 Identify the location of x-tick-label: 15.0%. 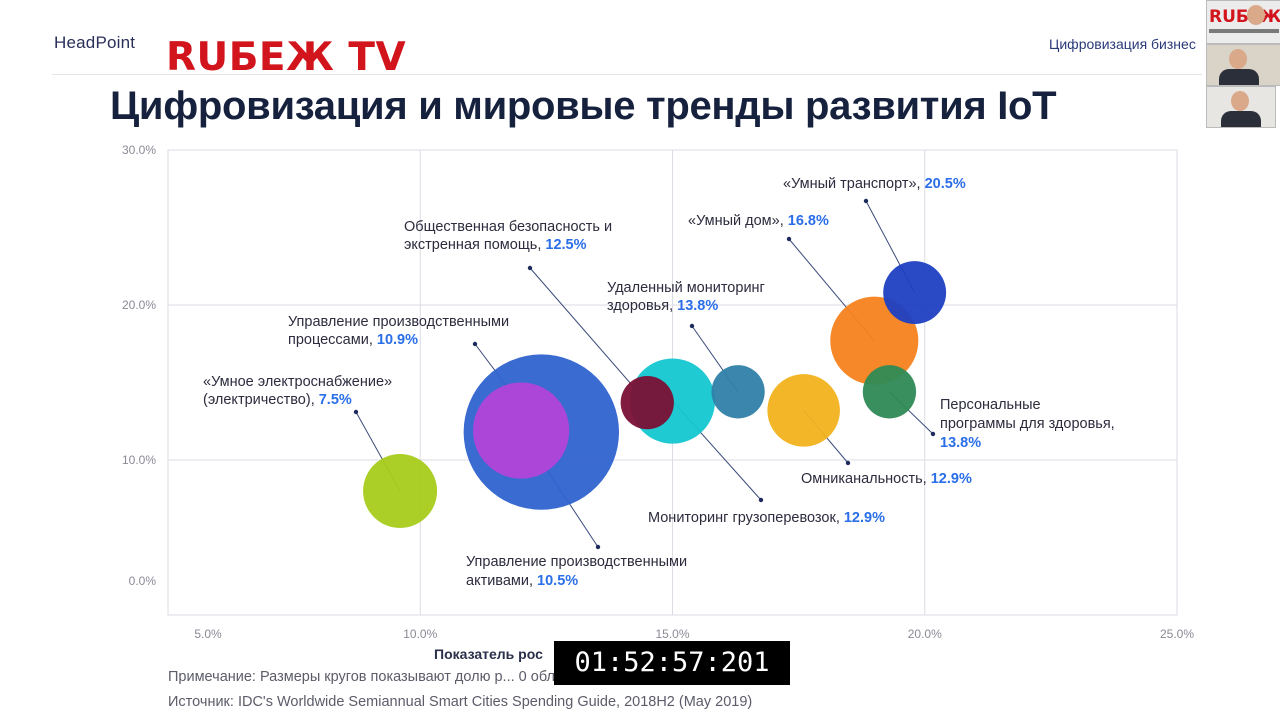
(672, 634).